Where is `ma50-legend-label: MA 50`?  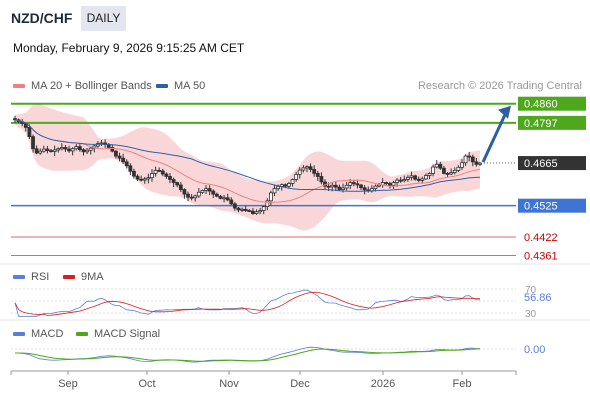
ma50-legend-label: MA 50 is located at coordinates (190, 86).